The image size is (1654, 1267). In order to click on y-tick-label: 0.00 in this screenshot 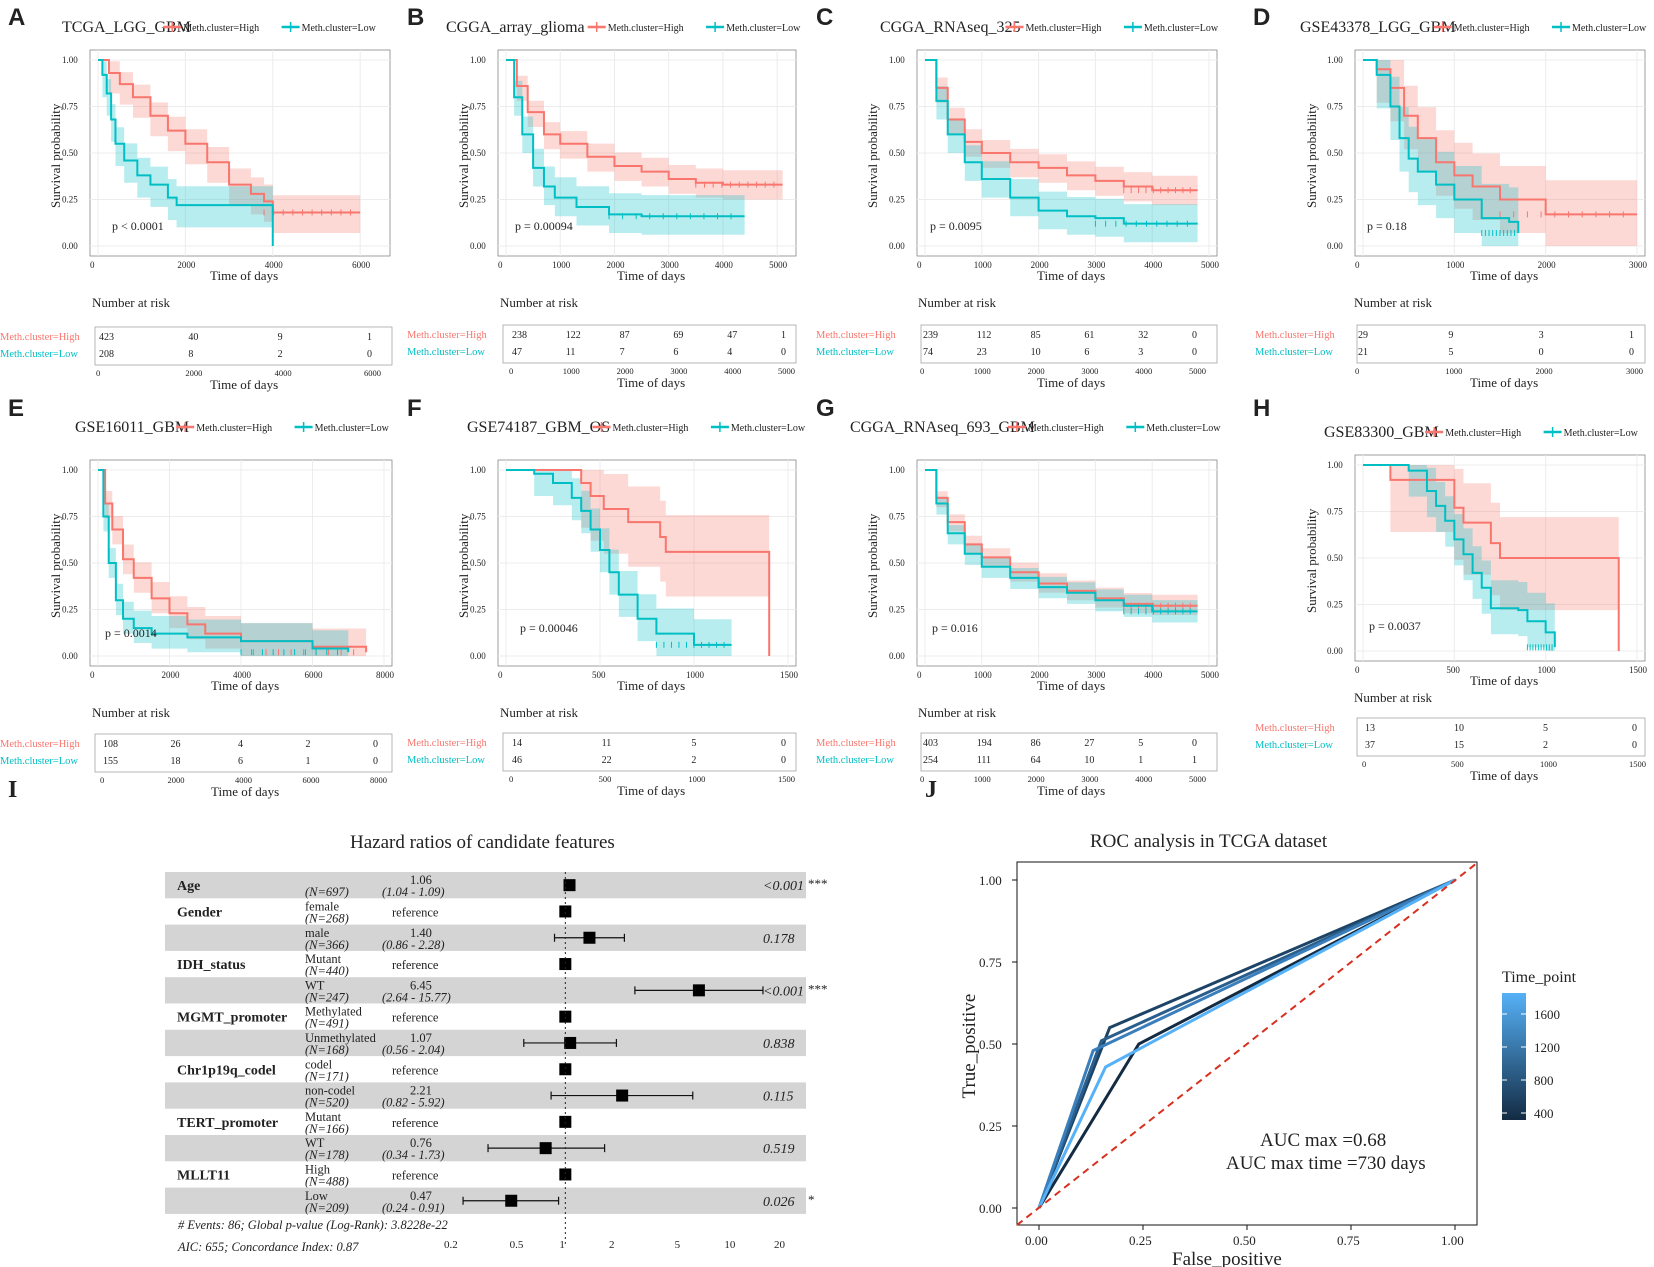, I will do `click(478, 246)`.